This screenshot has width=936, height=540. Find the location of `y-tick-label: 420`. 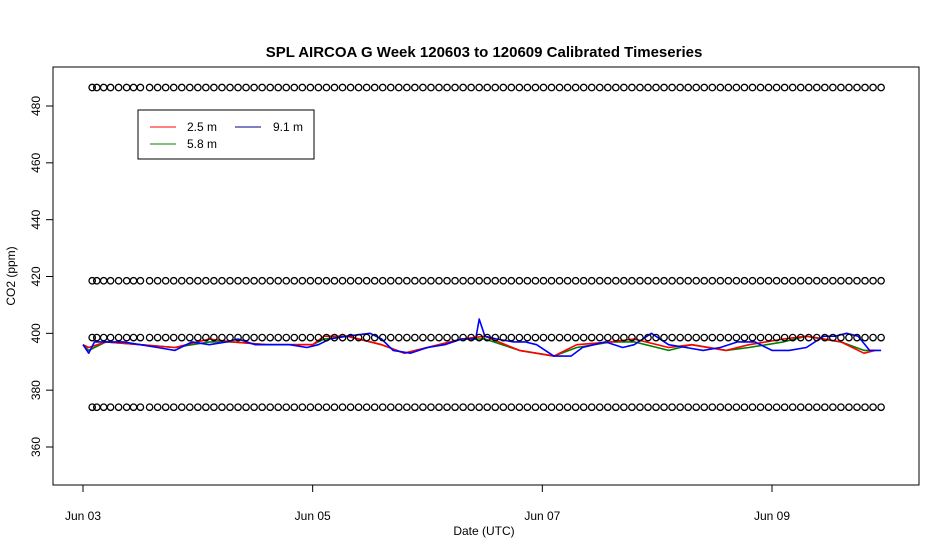

y-tick-label: 420 is located at coordinates (36, 276).